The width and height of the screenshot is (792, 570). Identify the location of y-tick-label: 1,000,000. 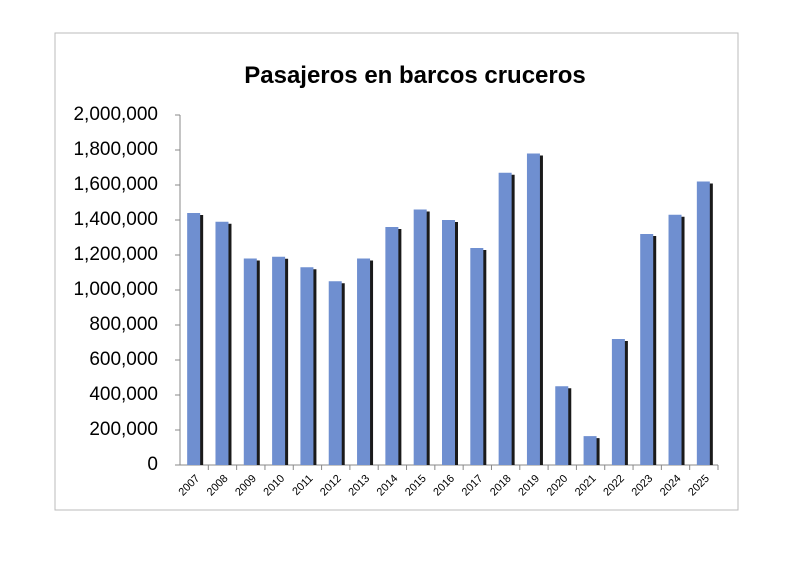
(115, 289).